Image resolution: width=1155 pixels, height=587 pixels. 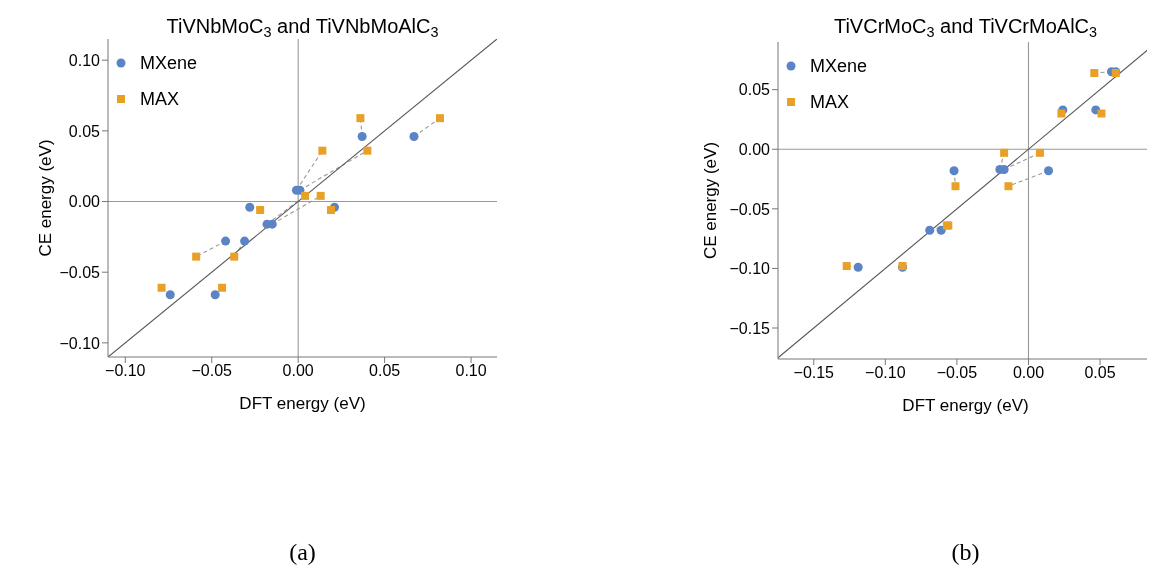 What do you see at coordinates (302, 27) in the screenshot?
I see `chart-title: TiVNbMoC$_{3}$ and TiVNbMoAlC$_{3}$` at bounding box center [302, 27].